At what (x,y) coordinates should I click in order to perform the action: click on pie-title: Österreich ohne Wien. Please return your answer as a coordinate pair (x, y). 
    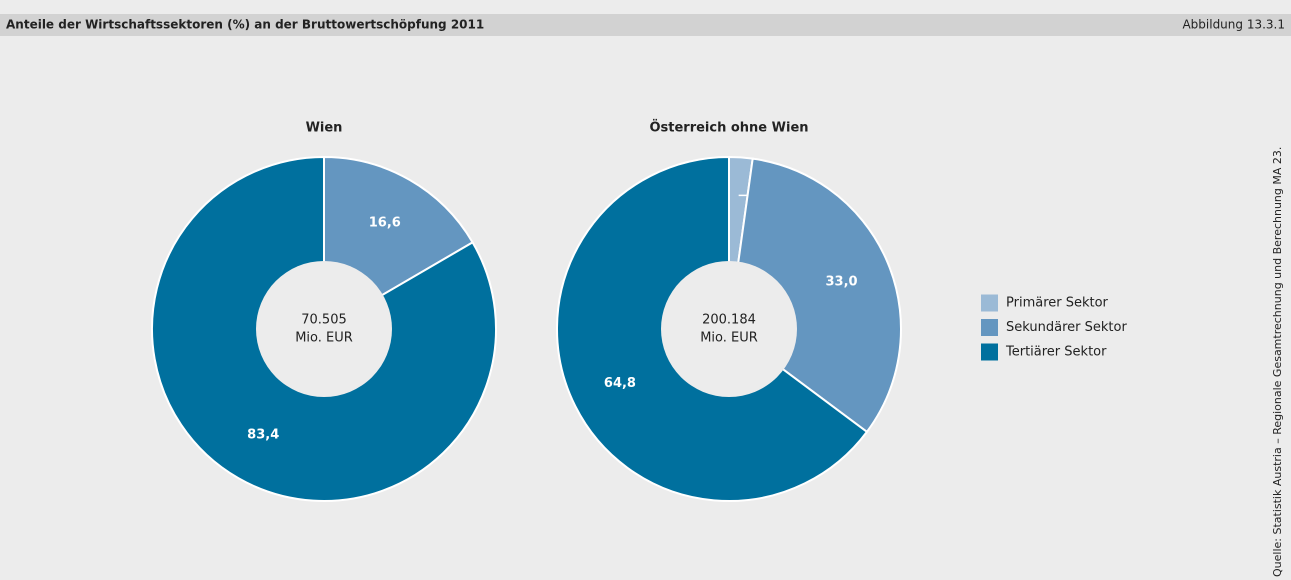
    Looking at the image, I should click on (728, 128).